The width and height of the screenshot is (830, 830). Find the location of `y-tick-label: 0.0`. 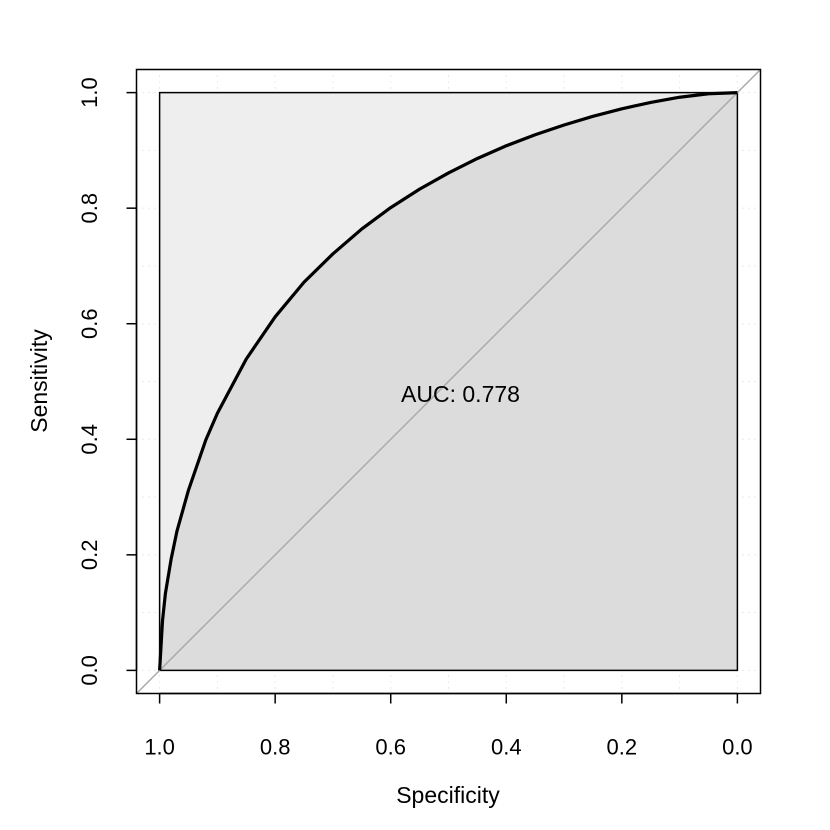

y-tick-label: 0.0 is located at coordinates (89, 670).